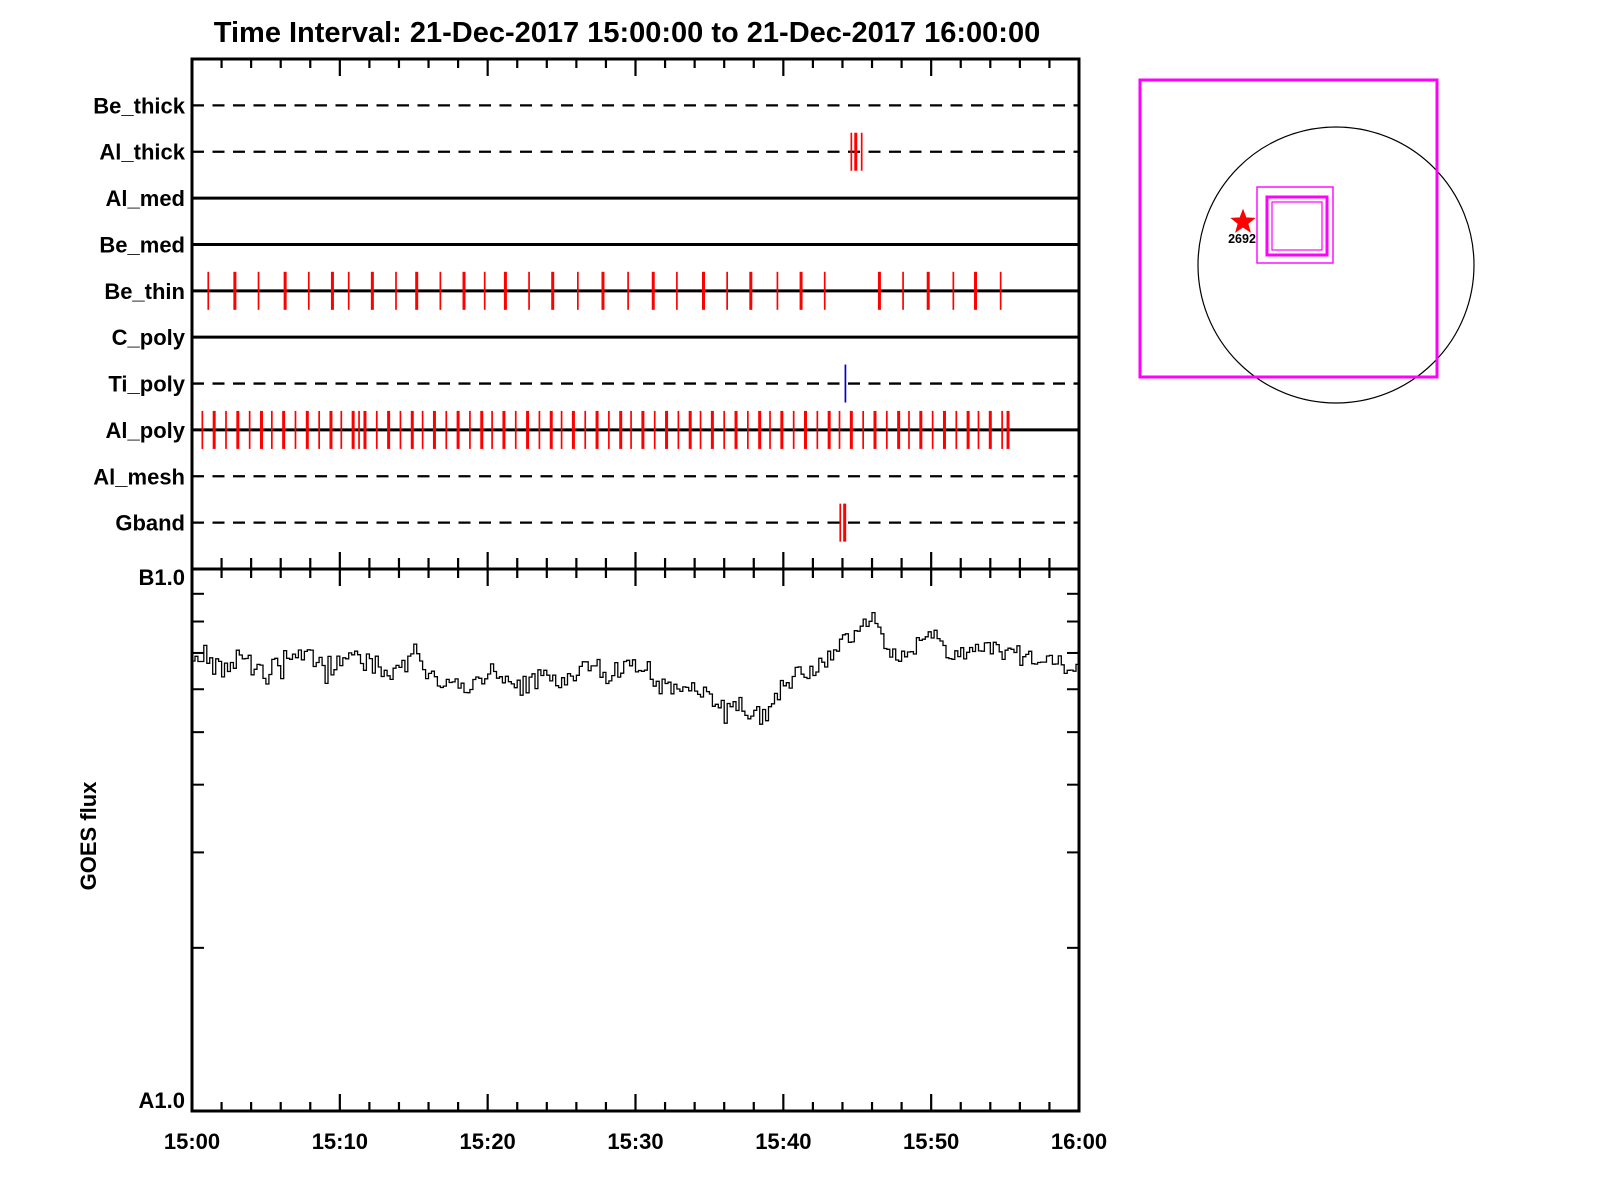  What do you see at coordinates (1336, 265) in the screenshot?
I see `solar-limb-circle` at bounding box center [1336, 265].